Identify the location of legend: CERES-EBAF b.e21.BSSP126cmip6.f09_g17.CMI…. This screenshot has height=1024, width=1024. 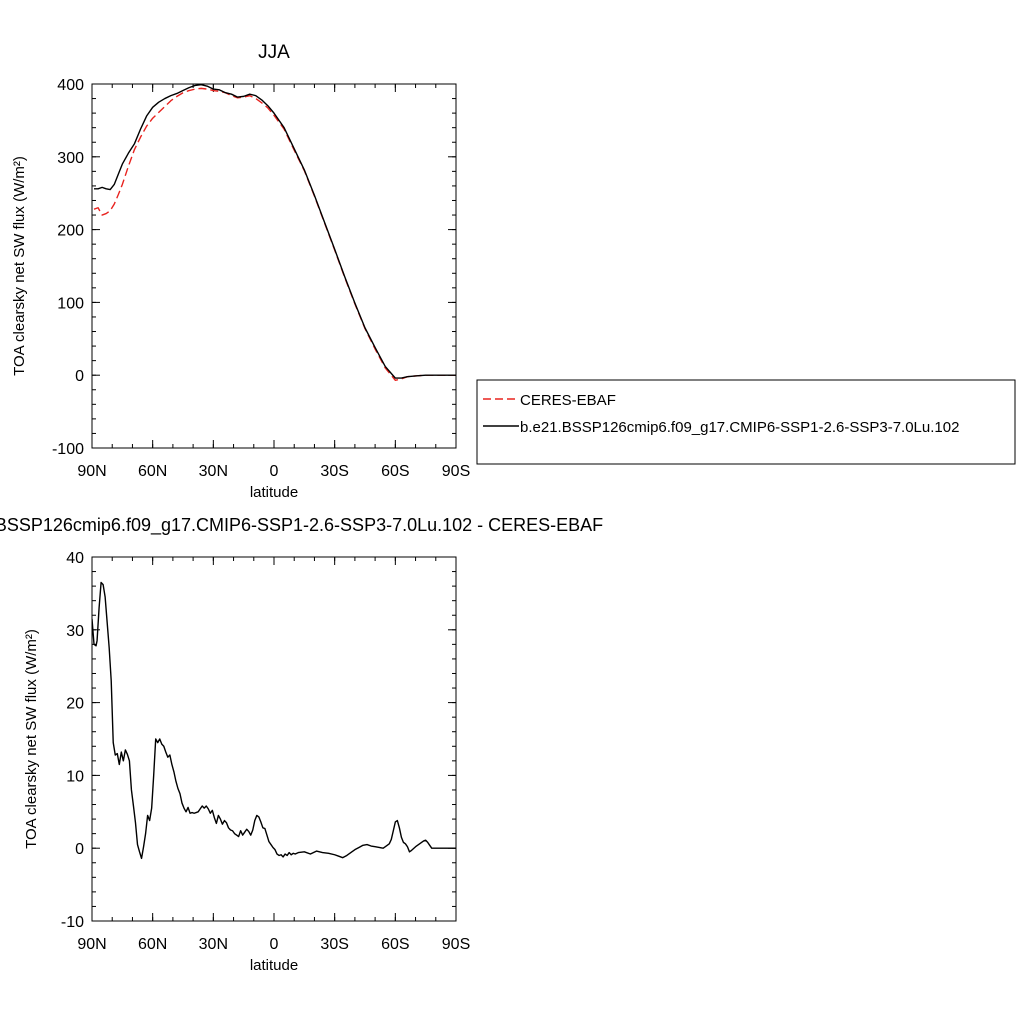
(746, 422).